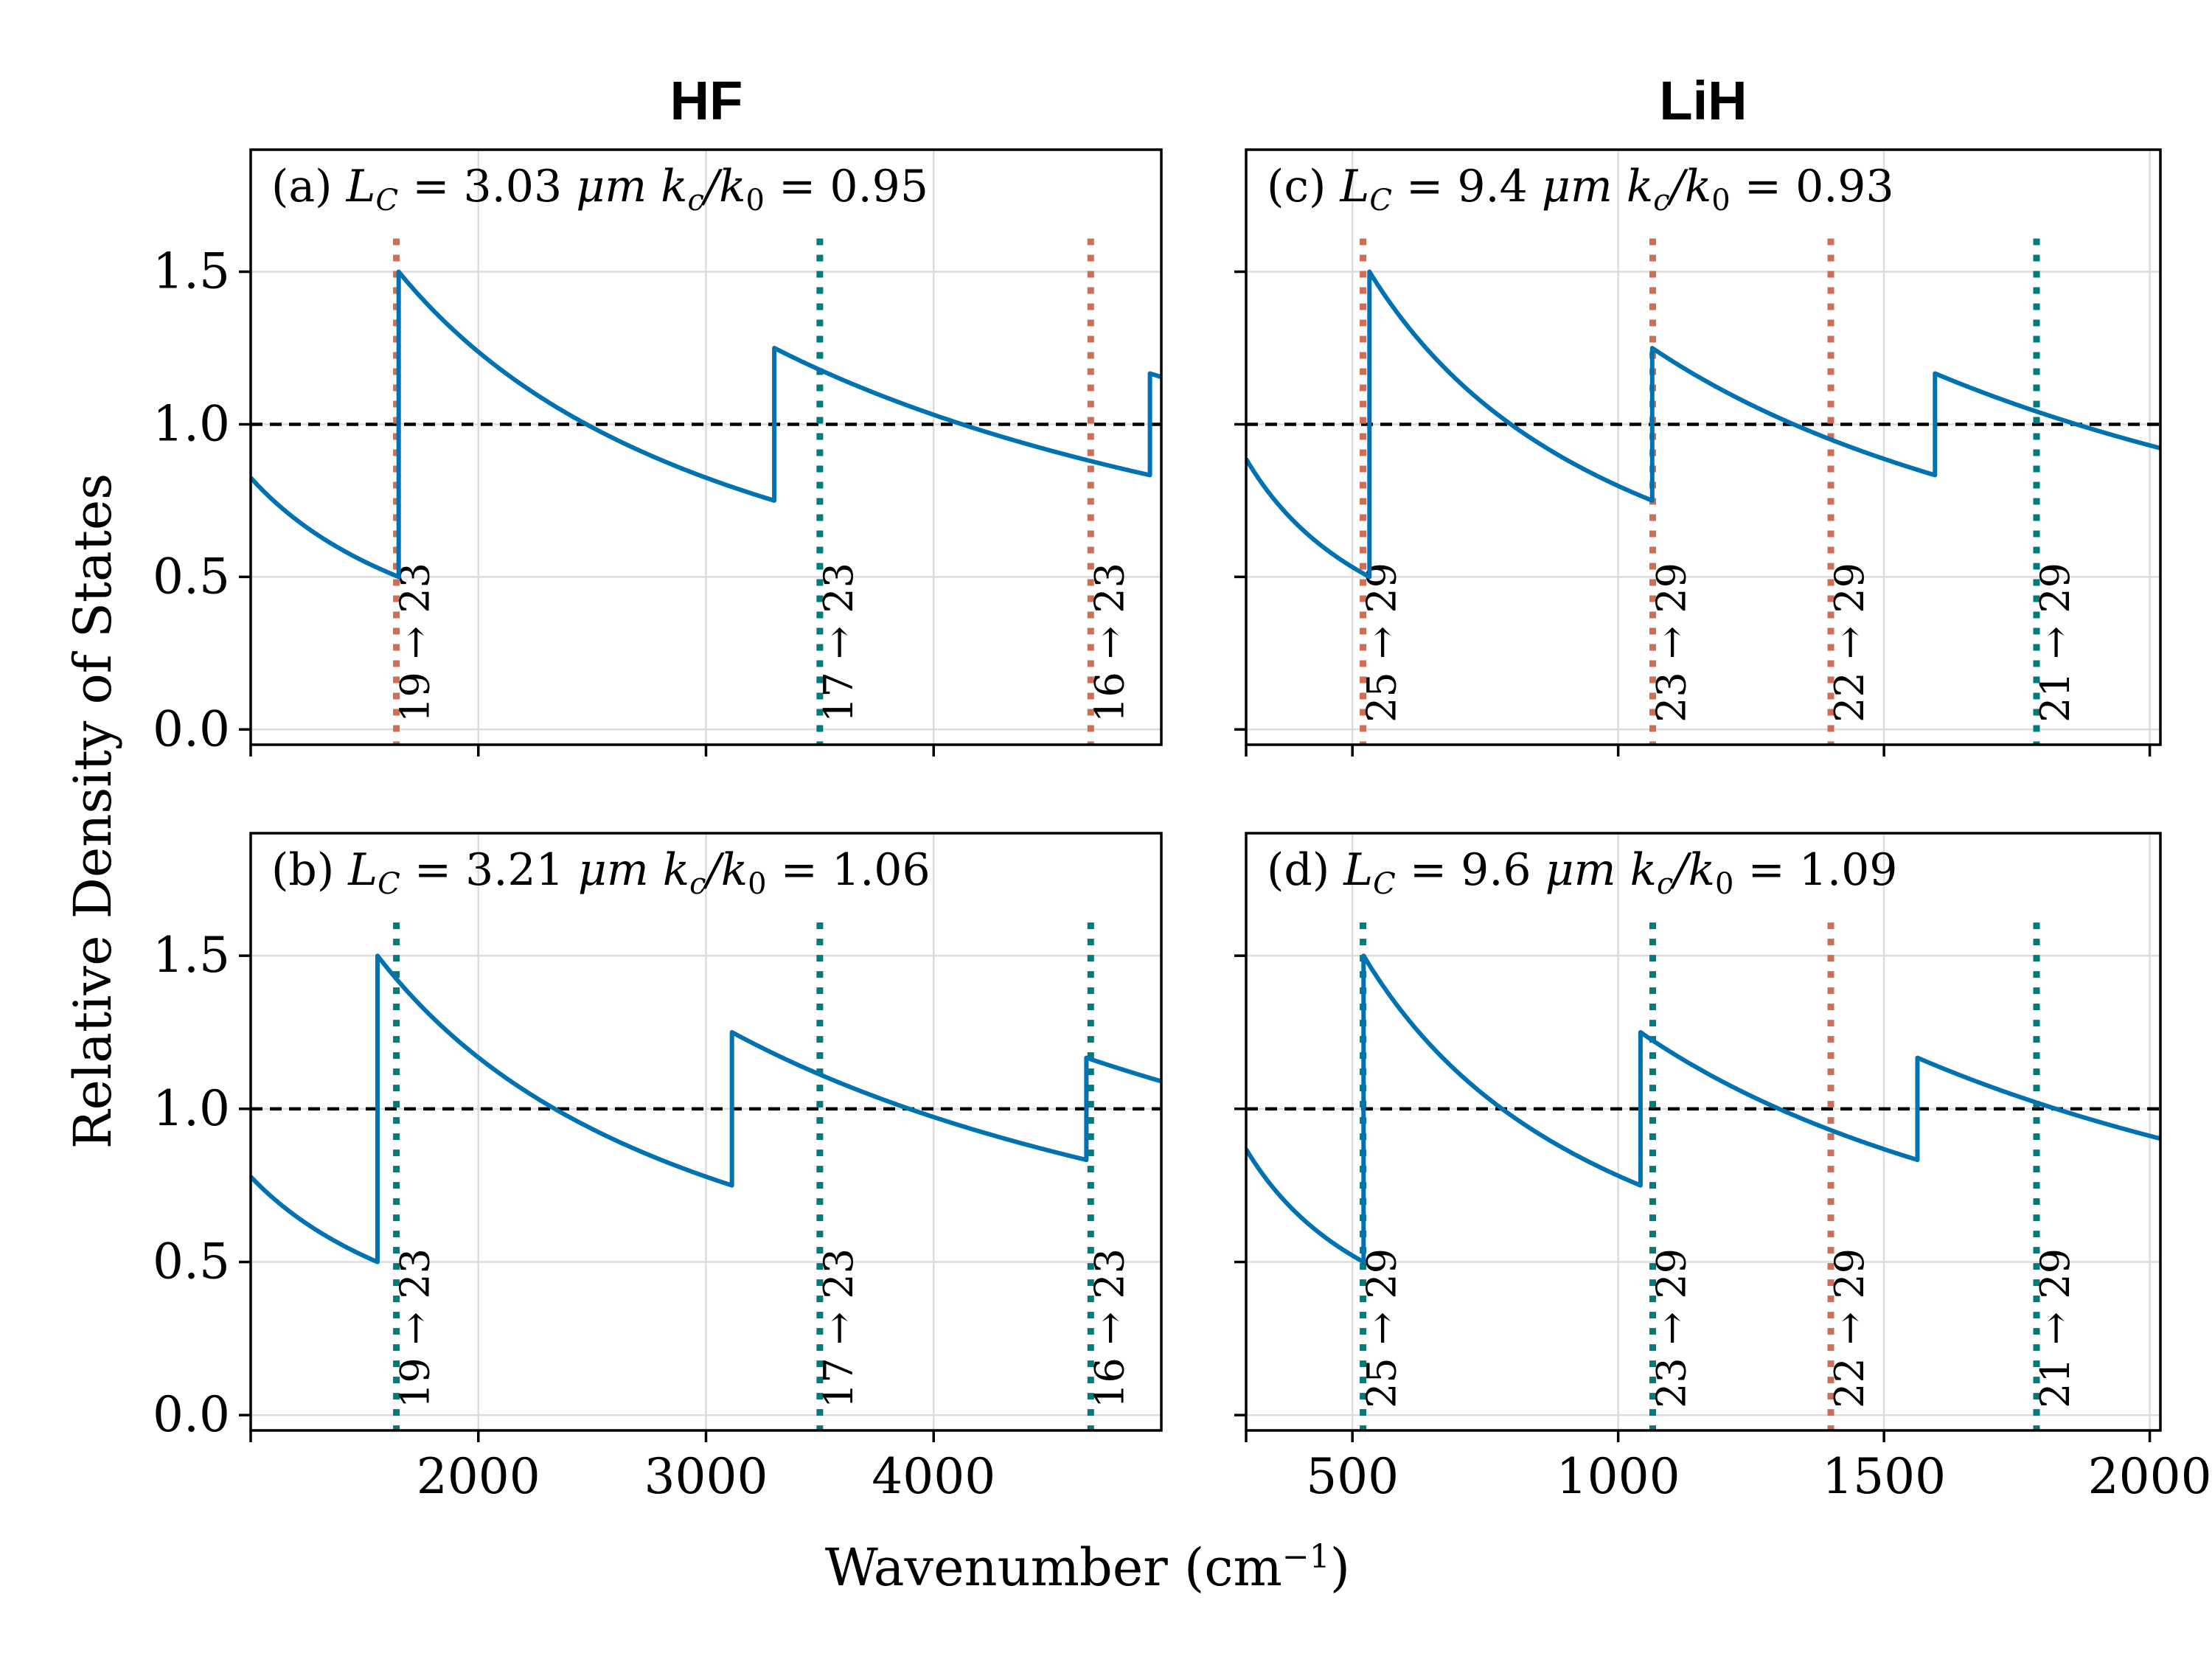 This screenshot has height=1659, width=2212. What do you see at coordinates (1305, 870) in the screenshot?
I see `annotation-part: (d)` at bounding box center [1305, 870].